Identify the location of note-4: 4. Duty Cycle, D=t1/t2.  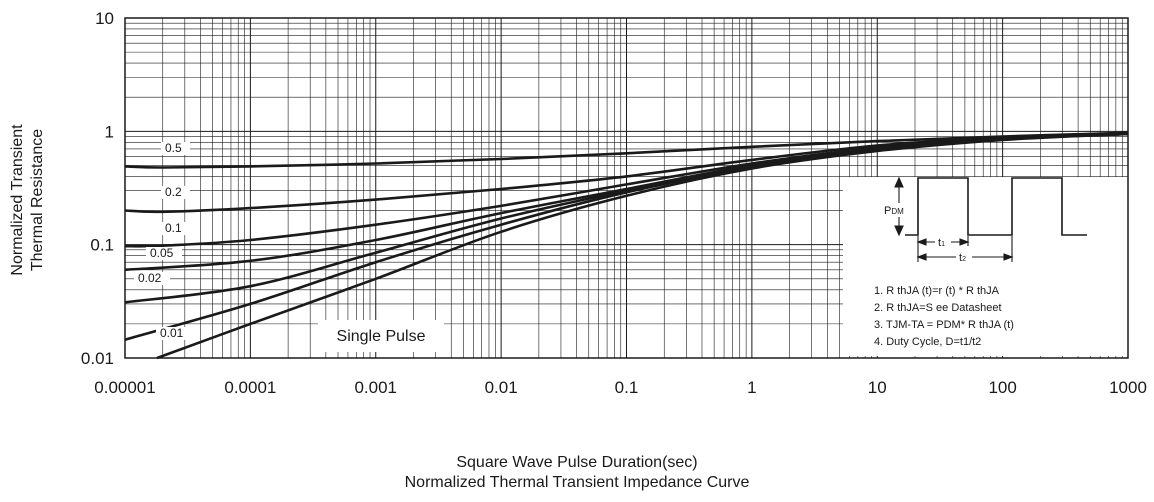
(927, 342).